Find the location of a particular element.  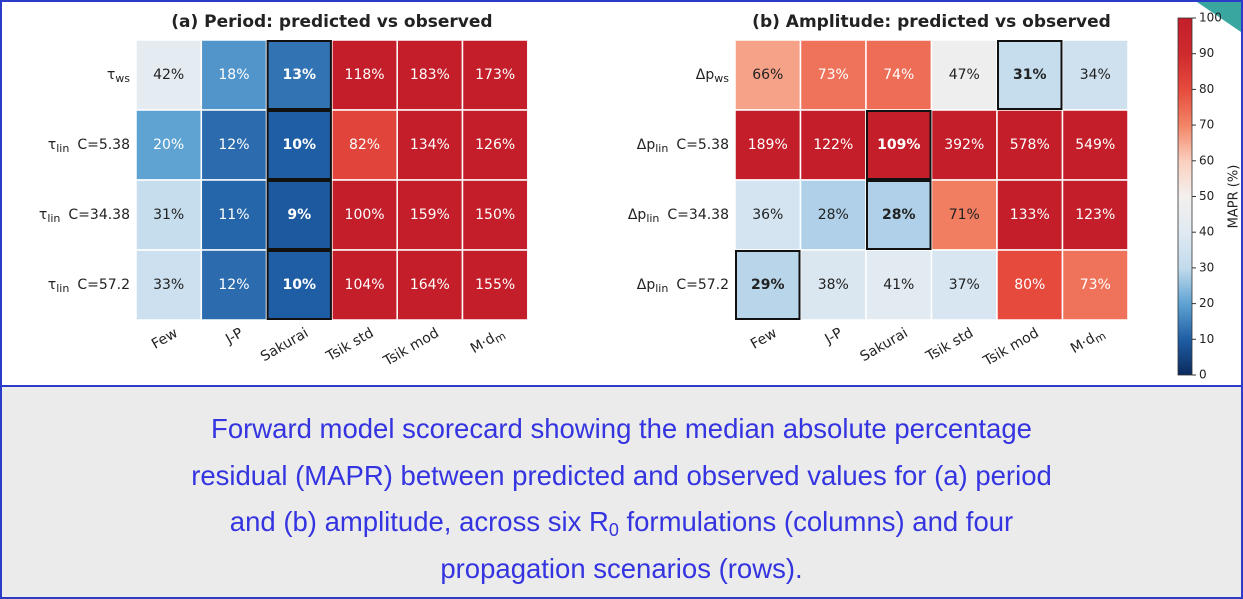

cell-label: 20% is located at coordinates (168, 145).